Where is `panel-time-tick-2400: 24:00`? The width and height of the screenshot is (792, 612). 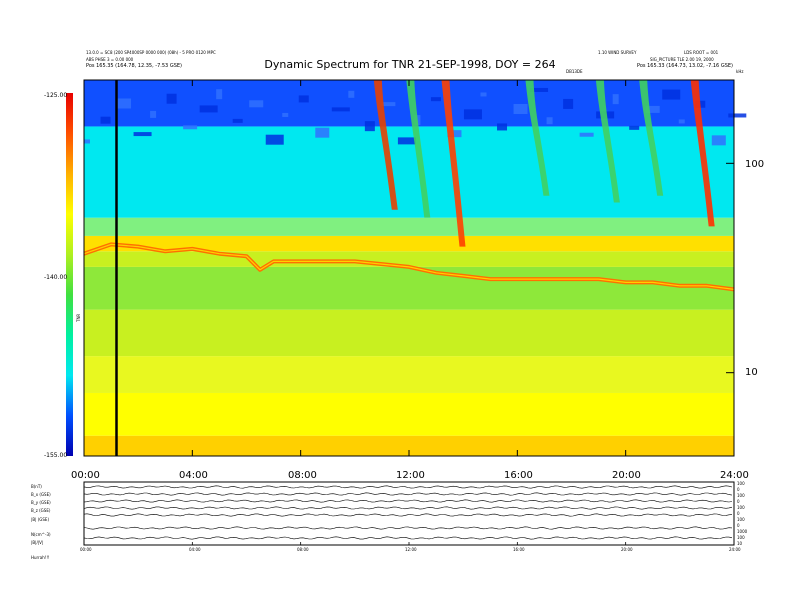 panel-time-tick-2400: 24:00 is located at coordinates (735, 549).